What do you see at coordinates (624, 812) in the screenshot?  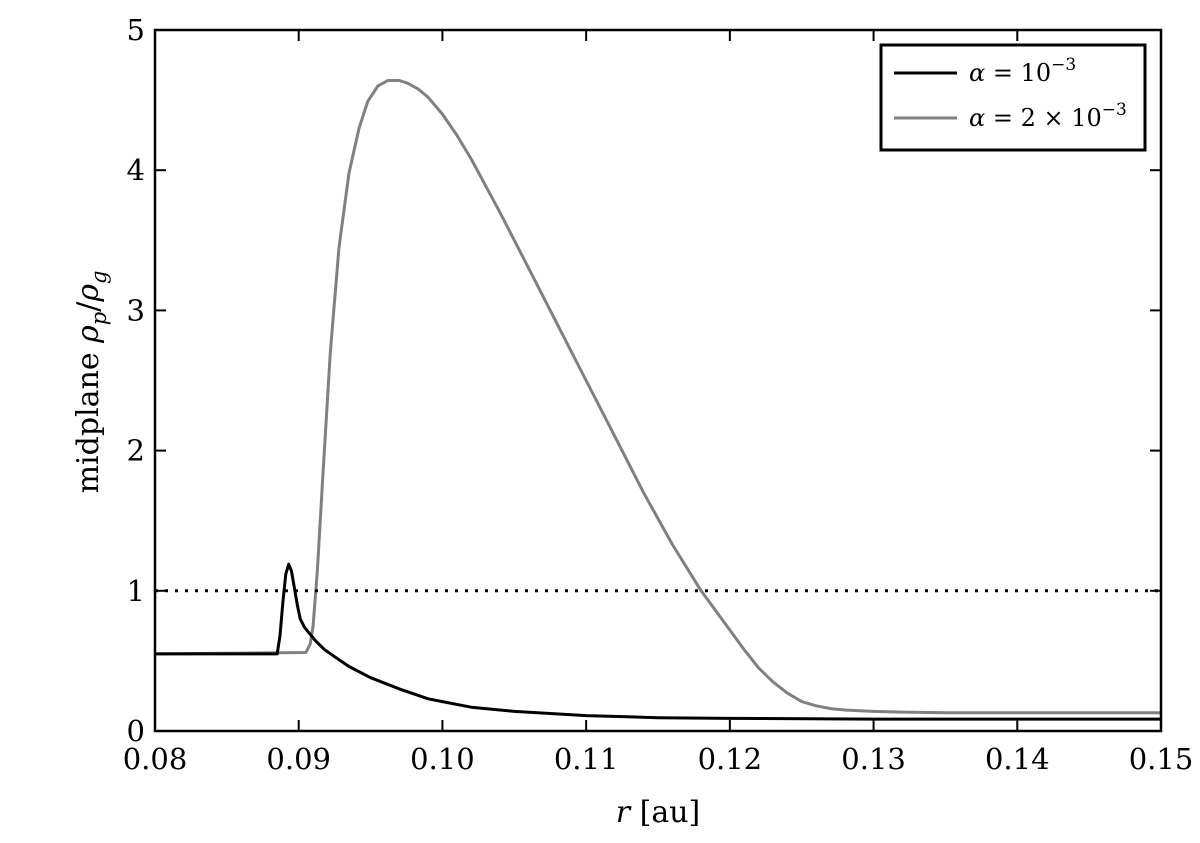 I see `x-axis-variable: r` at bounding box center [624, 812].